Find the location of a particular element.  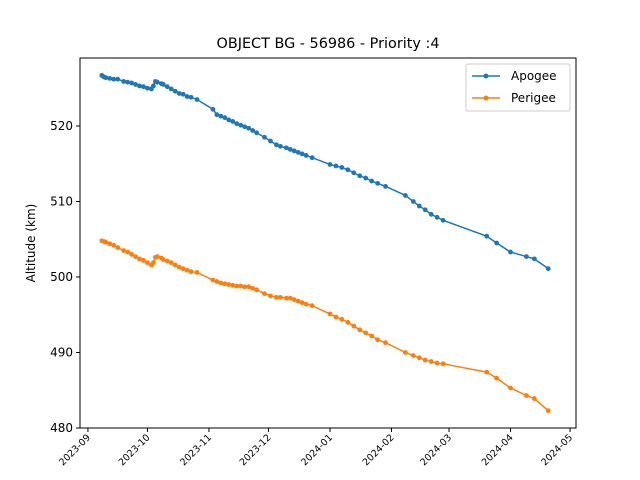

y-axis-label: Altitude (km) is located at coordinates (31, 243).